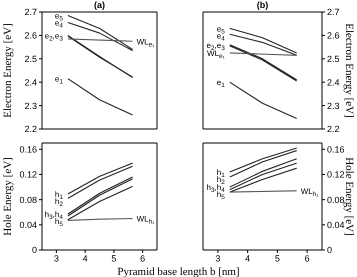 The height and width of the screenshot is (277, 357). What do you see at coordinates (221, 195) in the screenshot?
I see `series-label: h$_{5}$` at bounding box center [221, 195].